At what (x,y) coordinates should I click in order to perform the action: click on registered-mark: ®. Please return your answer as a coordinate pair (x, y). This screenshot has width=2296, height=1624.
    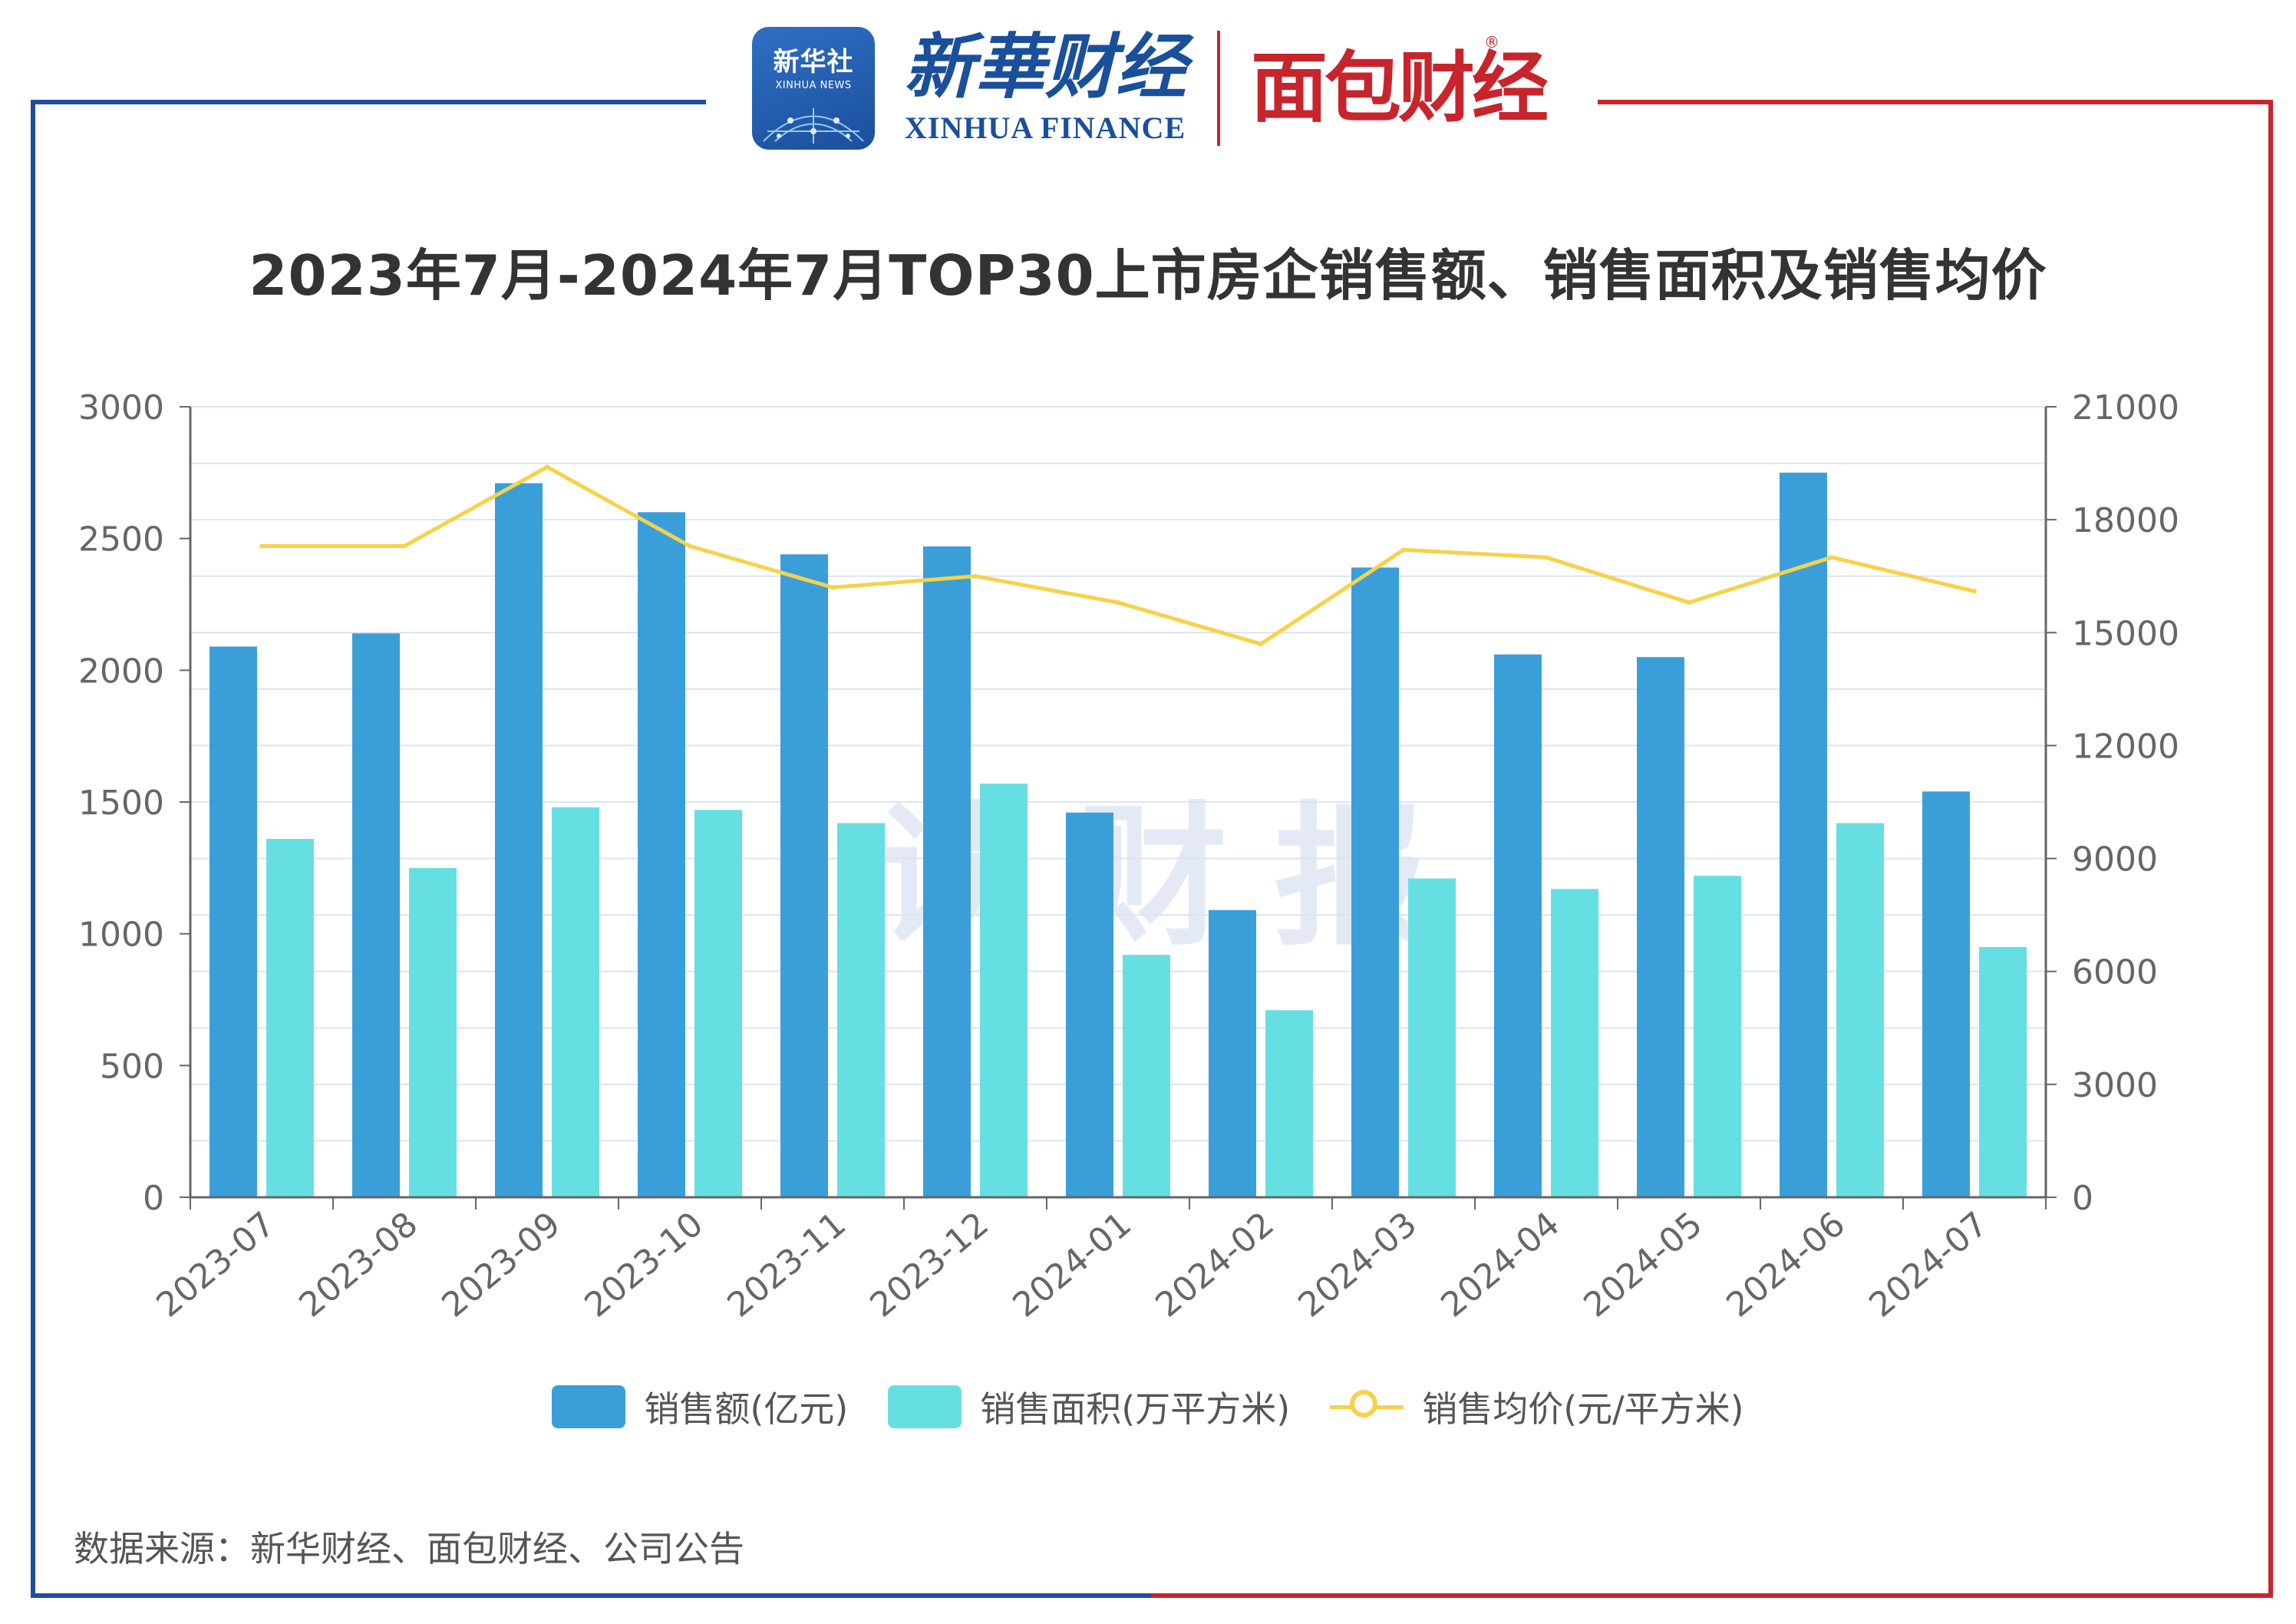
    Looking at the image, I should click on (1492, 42).